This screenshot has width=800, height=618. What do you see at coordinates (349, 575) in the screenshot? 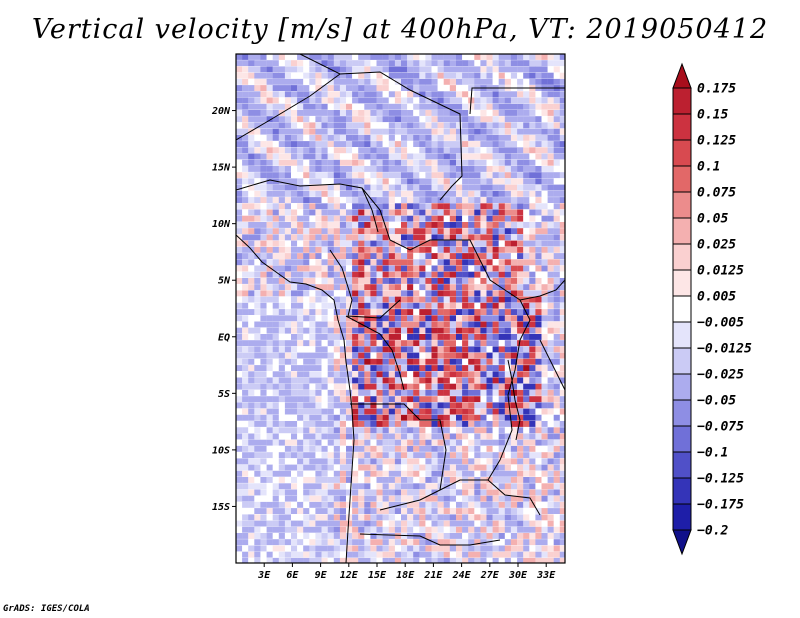
I see `x-tick-label: 12E` at bounding box center [349, 575].